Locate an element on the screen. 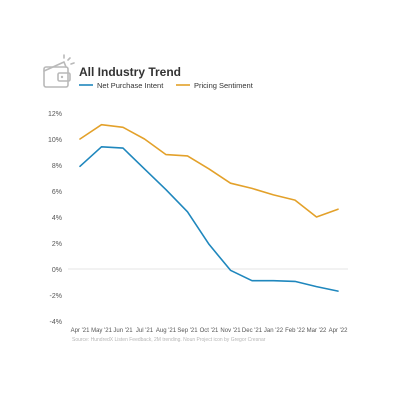 This screenshot has height=405, width=400. y-tick-label: 0% is located at coordinates (57, 270).